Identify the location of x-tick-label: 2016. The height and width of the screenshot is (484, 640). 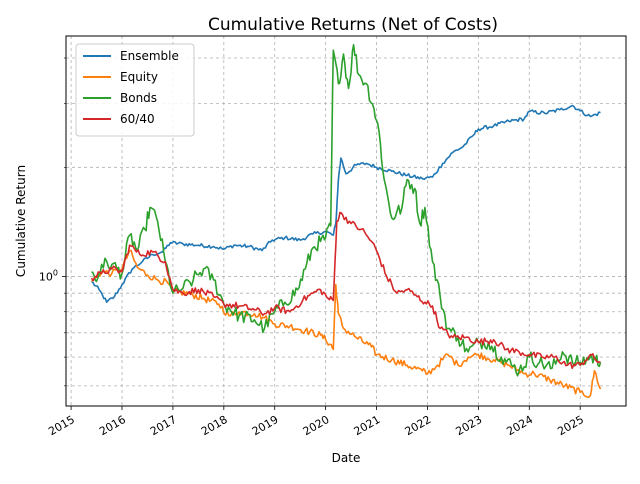
(112, 425).